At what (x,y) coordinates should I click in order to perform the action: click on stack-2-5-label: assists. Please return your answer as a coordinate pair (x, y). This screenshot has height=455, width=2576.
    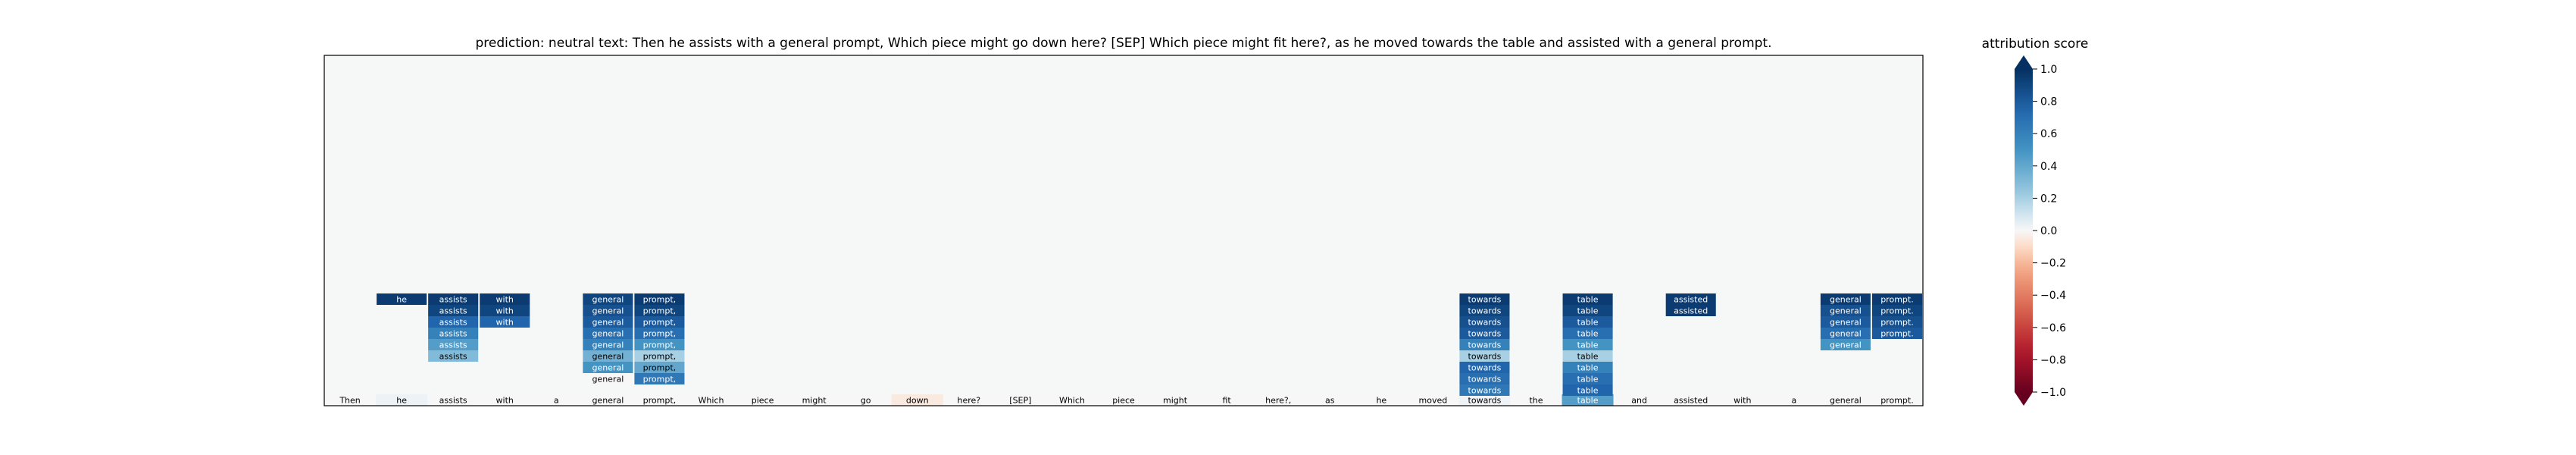
    Looking at the image, I should click on (453, 357).